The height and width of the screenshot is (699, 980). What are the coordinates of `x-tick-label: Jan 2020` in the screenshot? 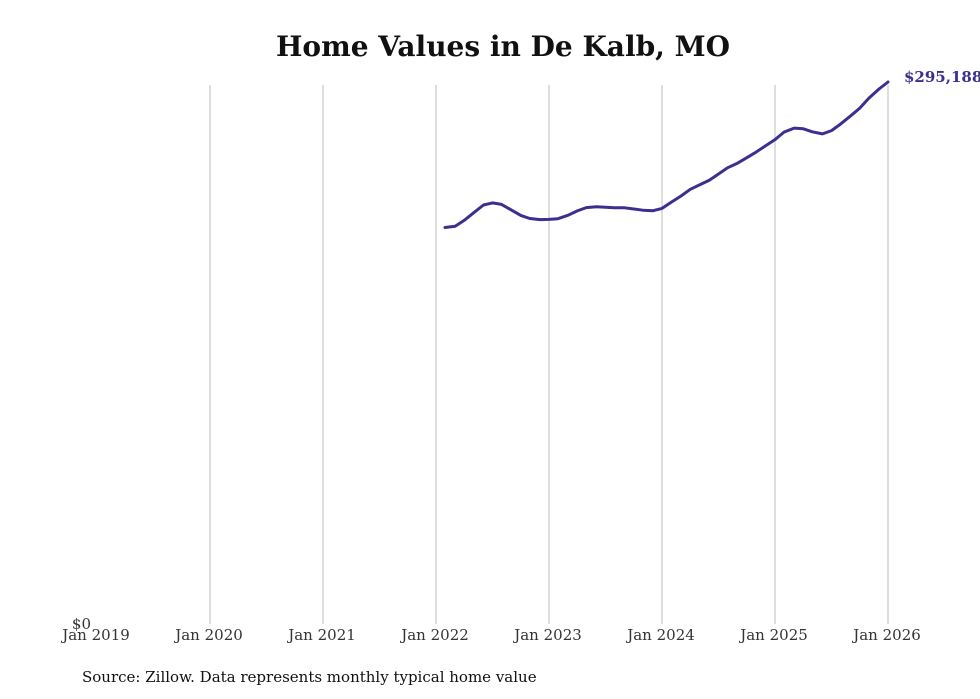 It's located at (208, 635).